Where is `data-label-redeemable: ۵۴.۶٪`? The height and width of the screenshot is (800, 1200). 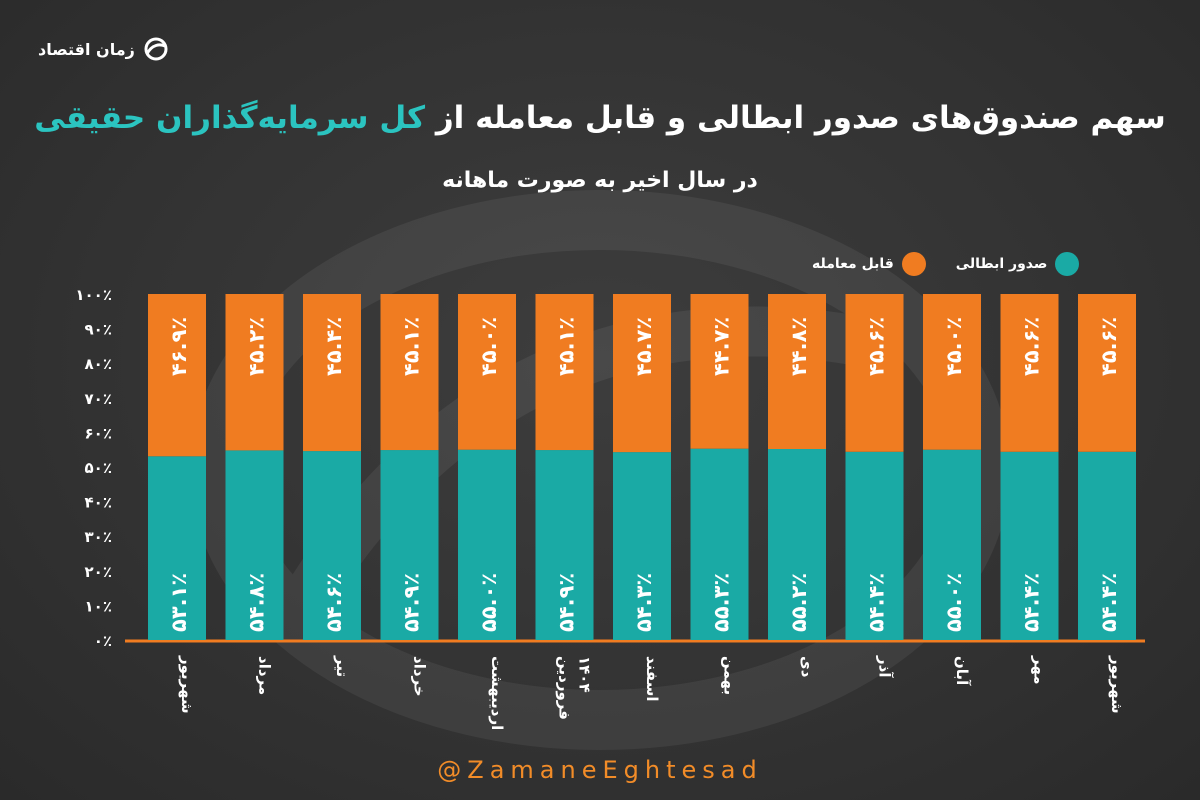
data-label-redeemable: ۵۴.۶٪ is located at coordinates (334, 602).